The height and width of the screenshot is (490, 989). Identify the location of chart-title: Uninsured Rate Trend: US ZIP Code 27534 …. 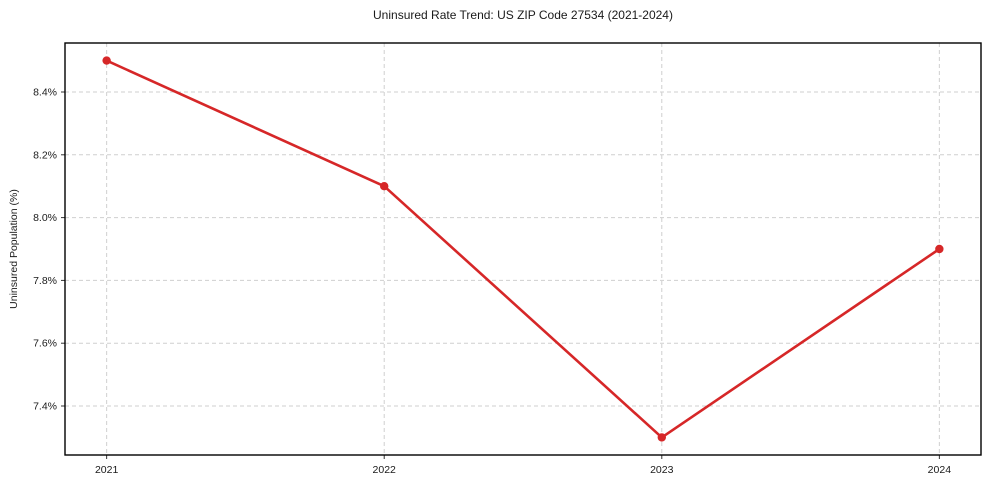
(523, 15).